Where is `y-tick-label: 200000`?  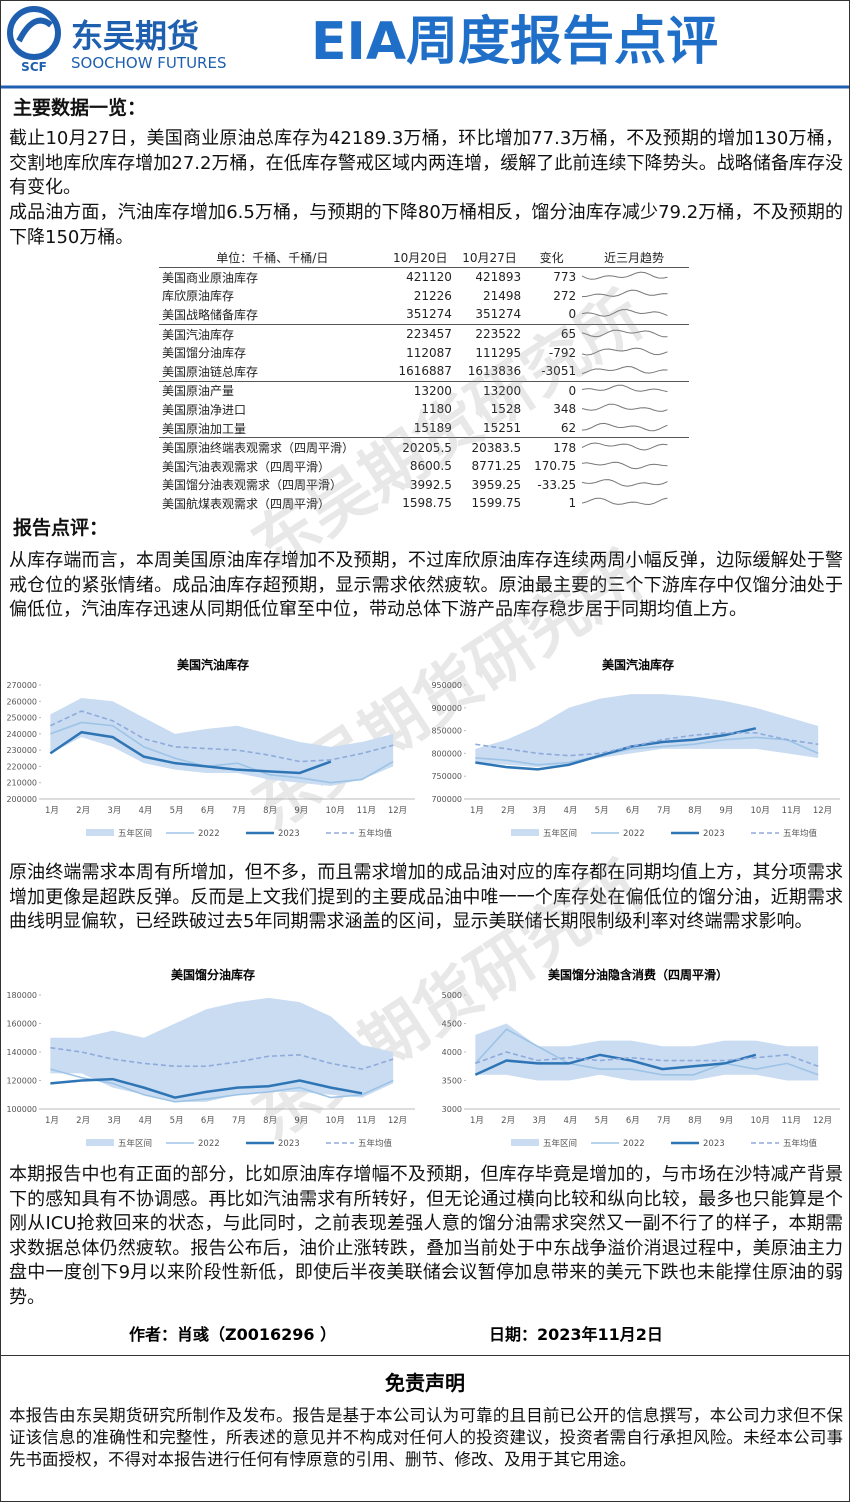 y-tick-label: 200000 is located at coordinates (21, 799).